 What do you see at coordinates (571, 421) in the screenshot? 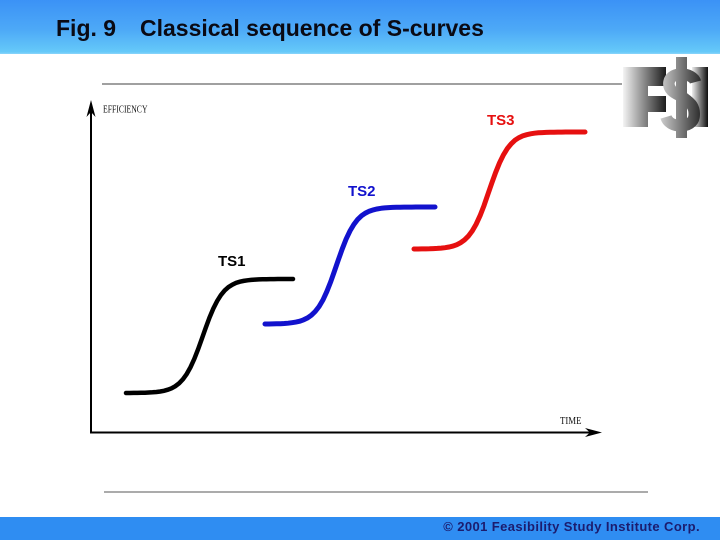
I see `svg-text: TIME` at bounding box center [571, 421].